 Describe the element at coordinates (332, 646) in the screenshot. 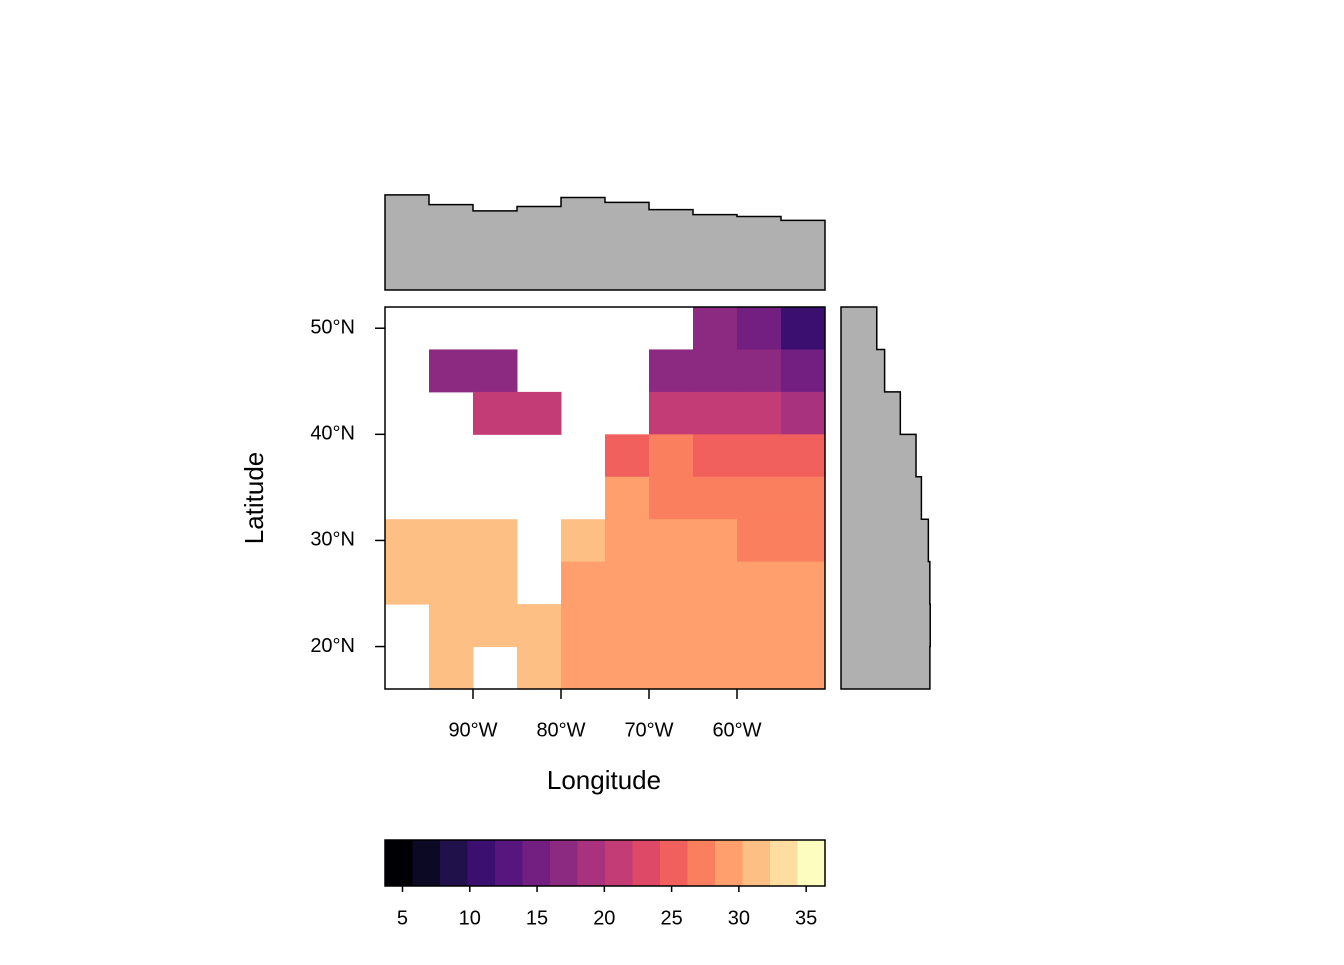

I see `y-tick-label: 20°N` at that location.